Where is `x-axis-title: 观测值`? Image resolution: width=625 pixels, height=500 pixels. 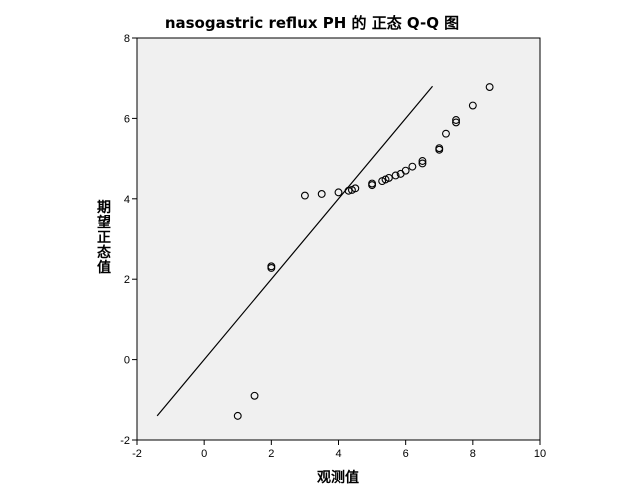
x-axis-title: 观测值 is located at coordinates (338, 477).